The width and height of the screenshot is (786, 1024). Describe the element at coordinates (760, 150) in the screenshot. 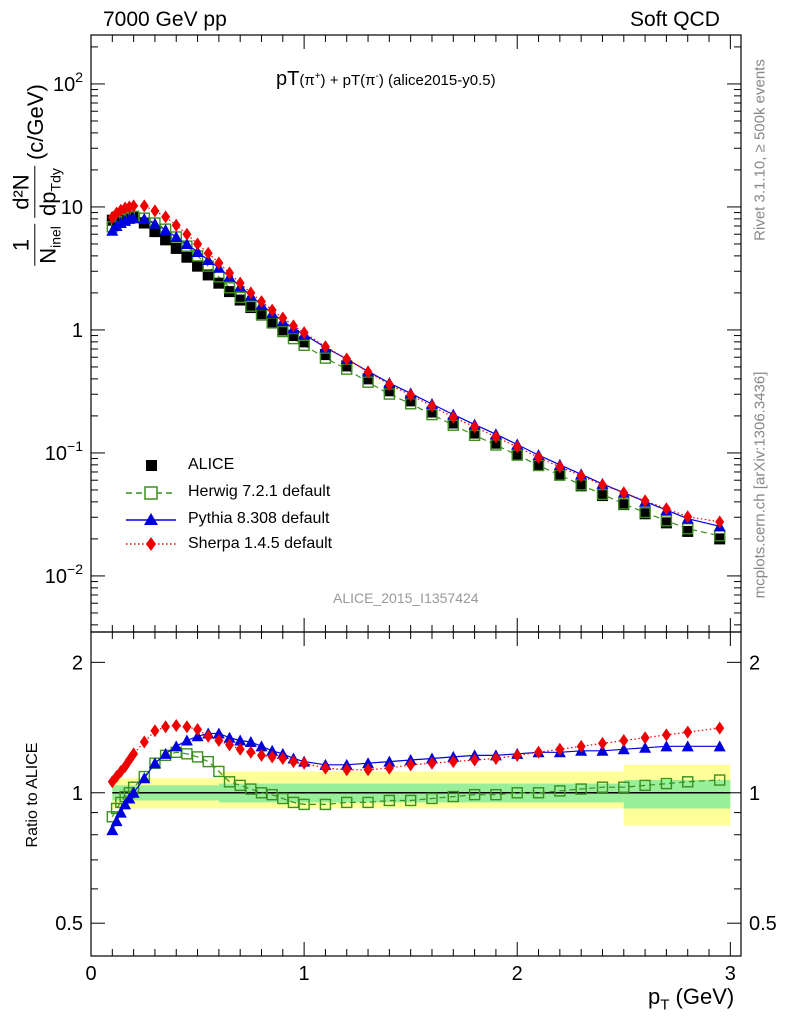

I see `rivet-label: Rivet 3.1.10, ≥ 500k events` at that location.